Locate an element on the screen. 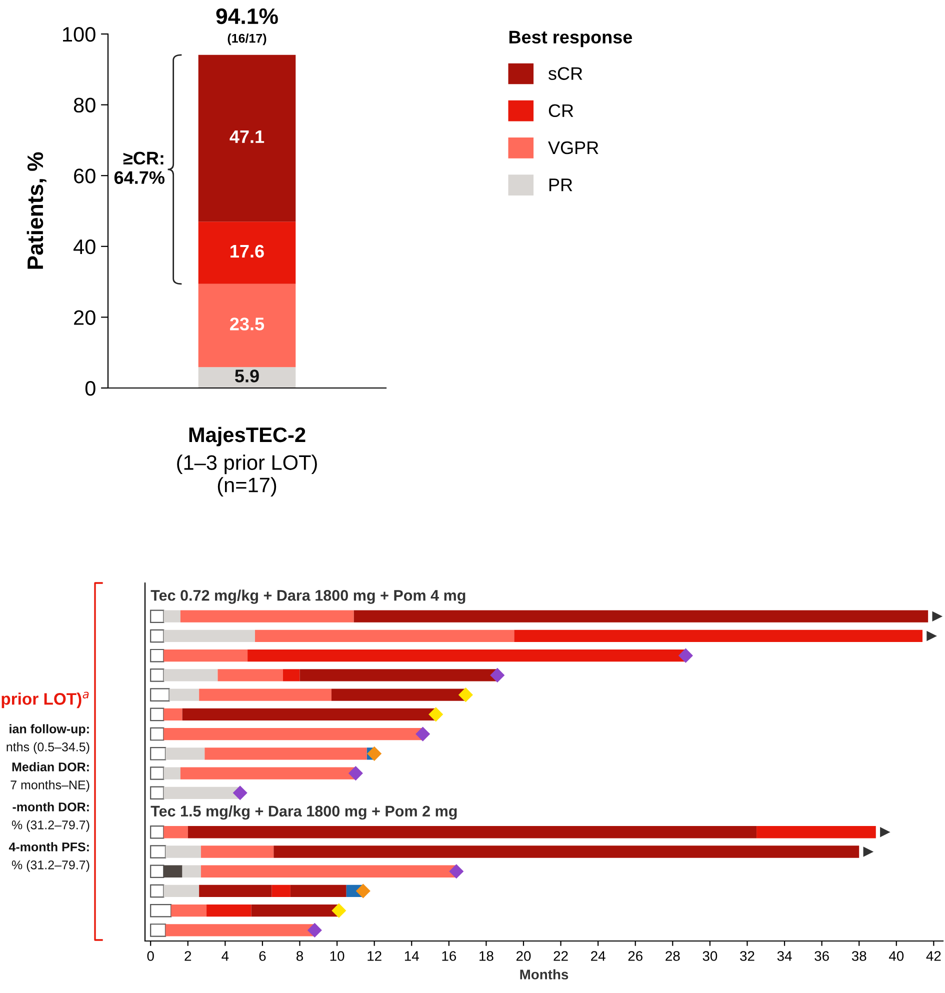  text: prior LOT)$^{a}$ is located at coordinates (45, 700).